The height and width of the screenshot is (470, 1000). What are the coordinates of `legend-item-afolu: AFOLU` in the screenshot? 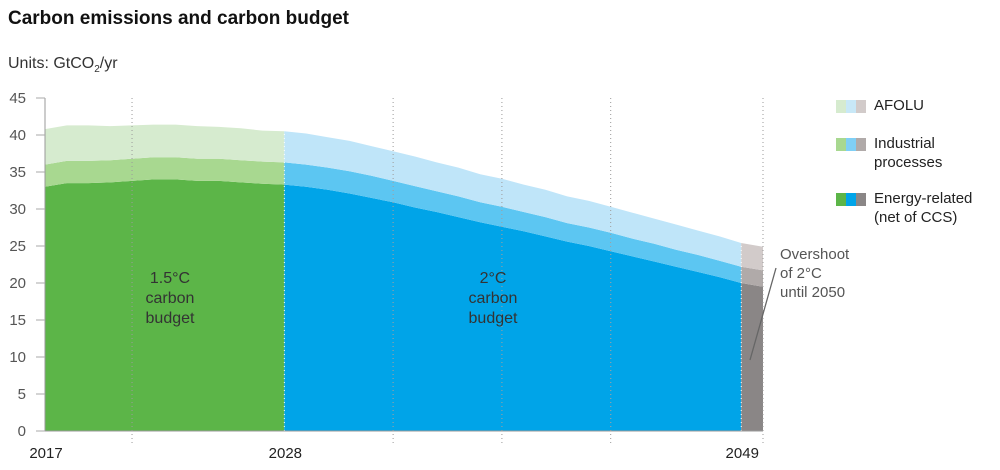 It's located at (880, 105).